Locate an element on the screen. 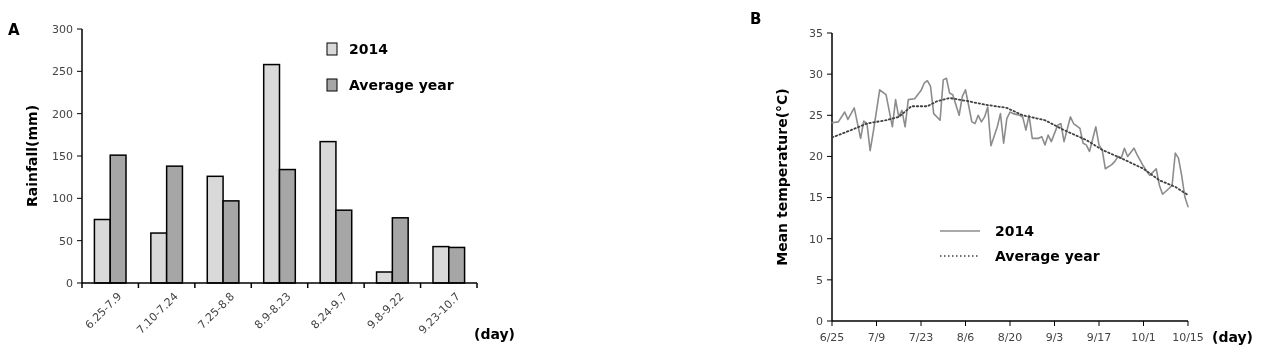  y-tick-label: 250 is located at coordinates (62, 72).